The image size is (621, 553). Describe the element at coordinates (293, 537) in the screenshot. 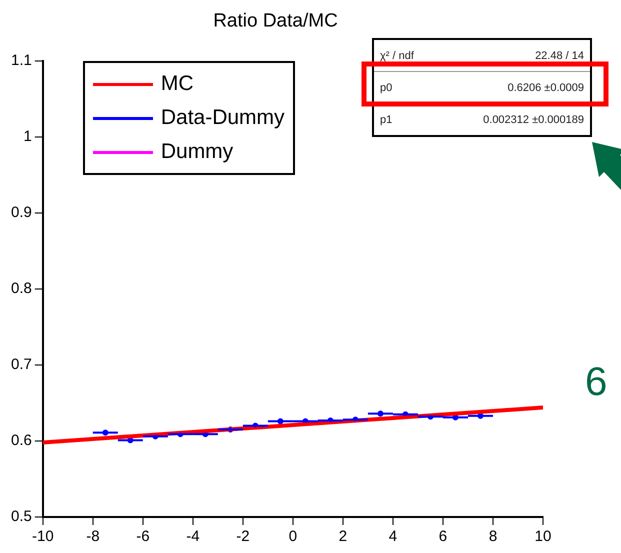

I see `x-tick-label: 0` at that location.